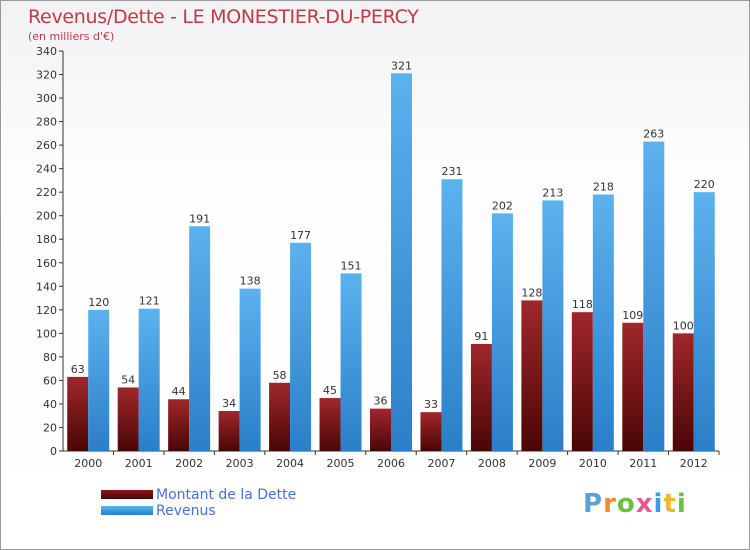  What do you see at coordinates (127, 510) in the screenshot?
I see `legend-swatch-revenus` at bounding box center [127, 510].